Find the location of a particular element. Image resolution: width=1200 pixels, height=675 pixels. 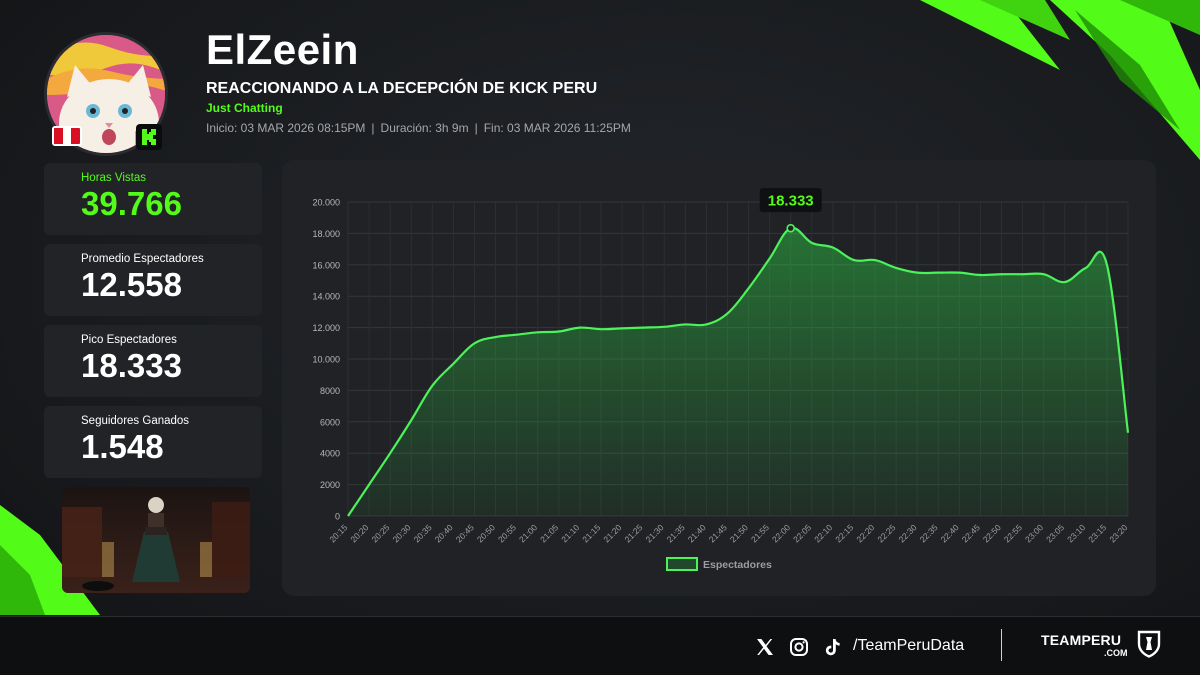

x-tick-label: 23:00 is located at coordinates (1034, 533).